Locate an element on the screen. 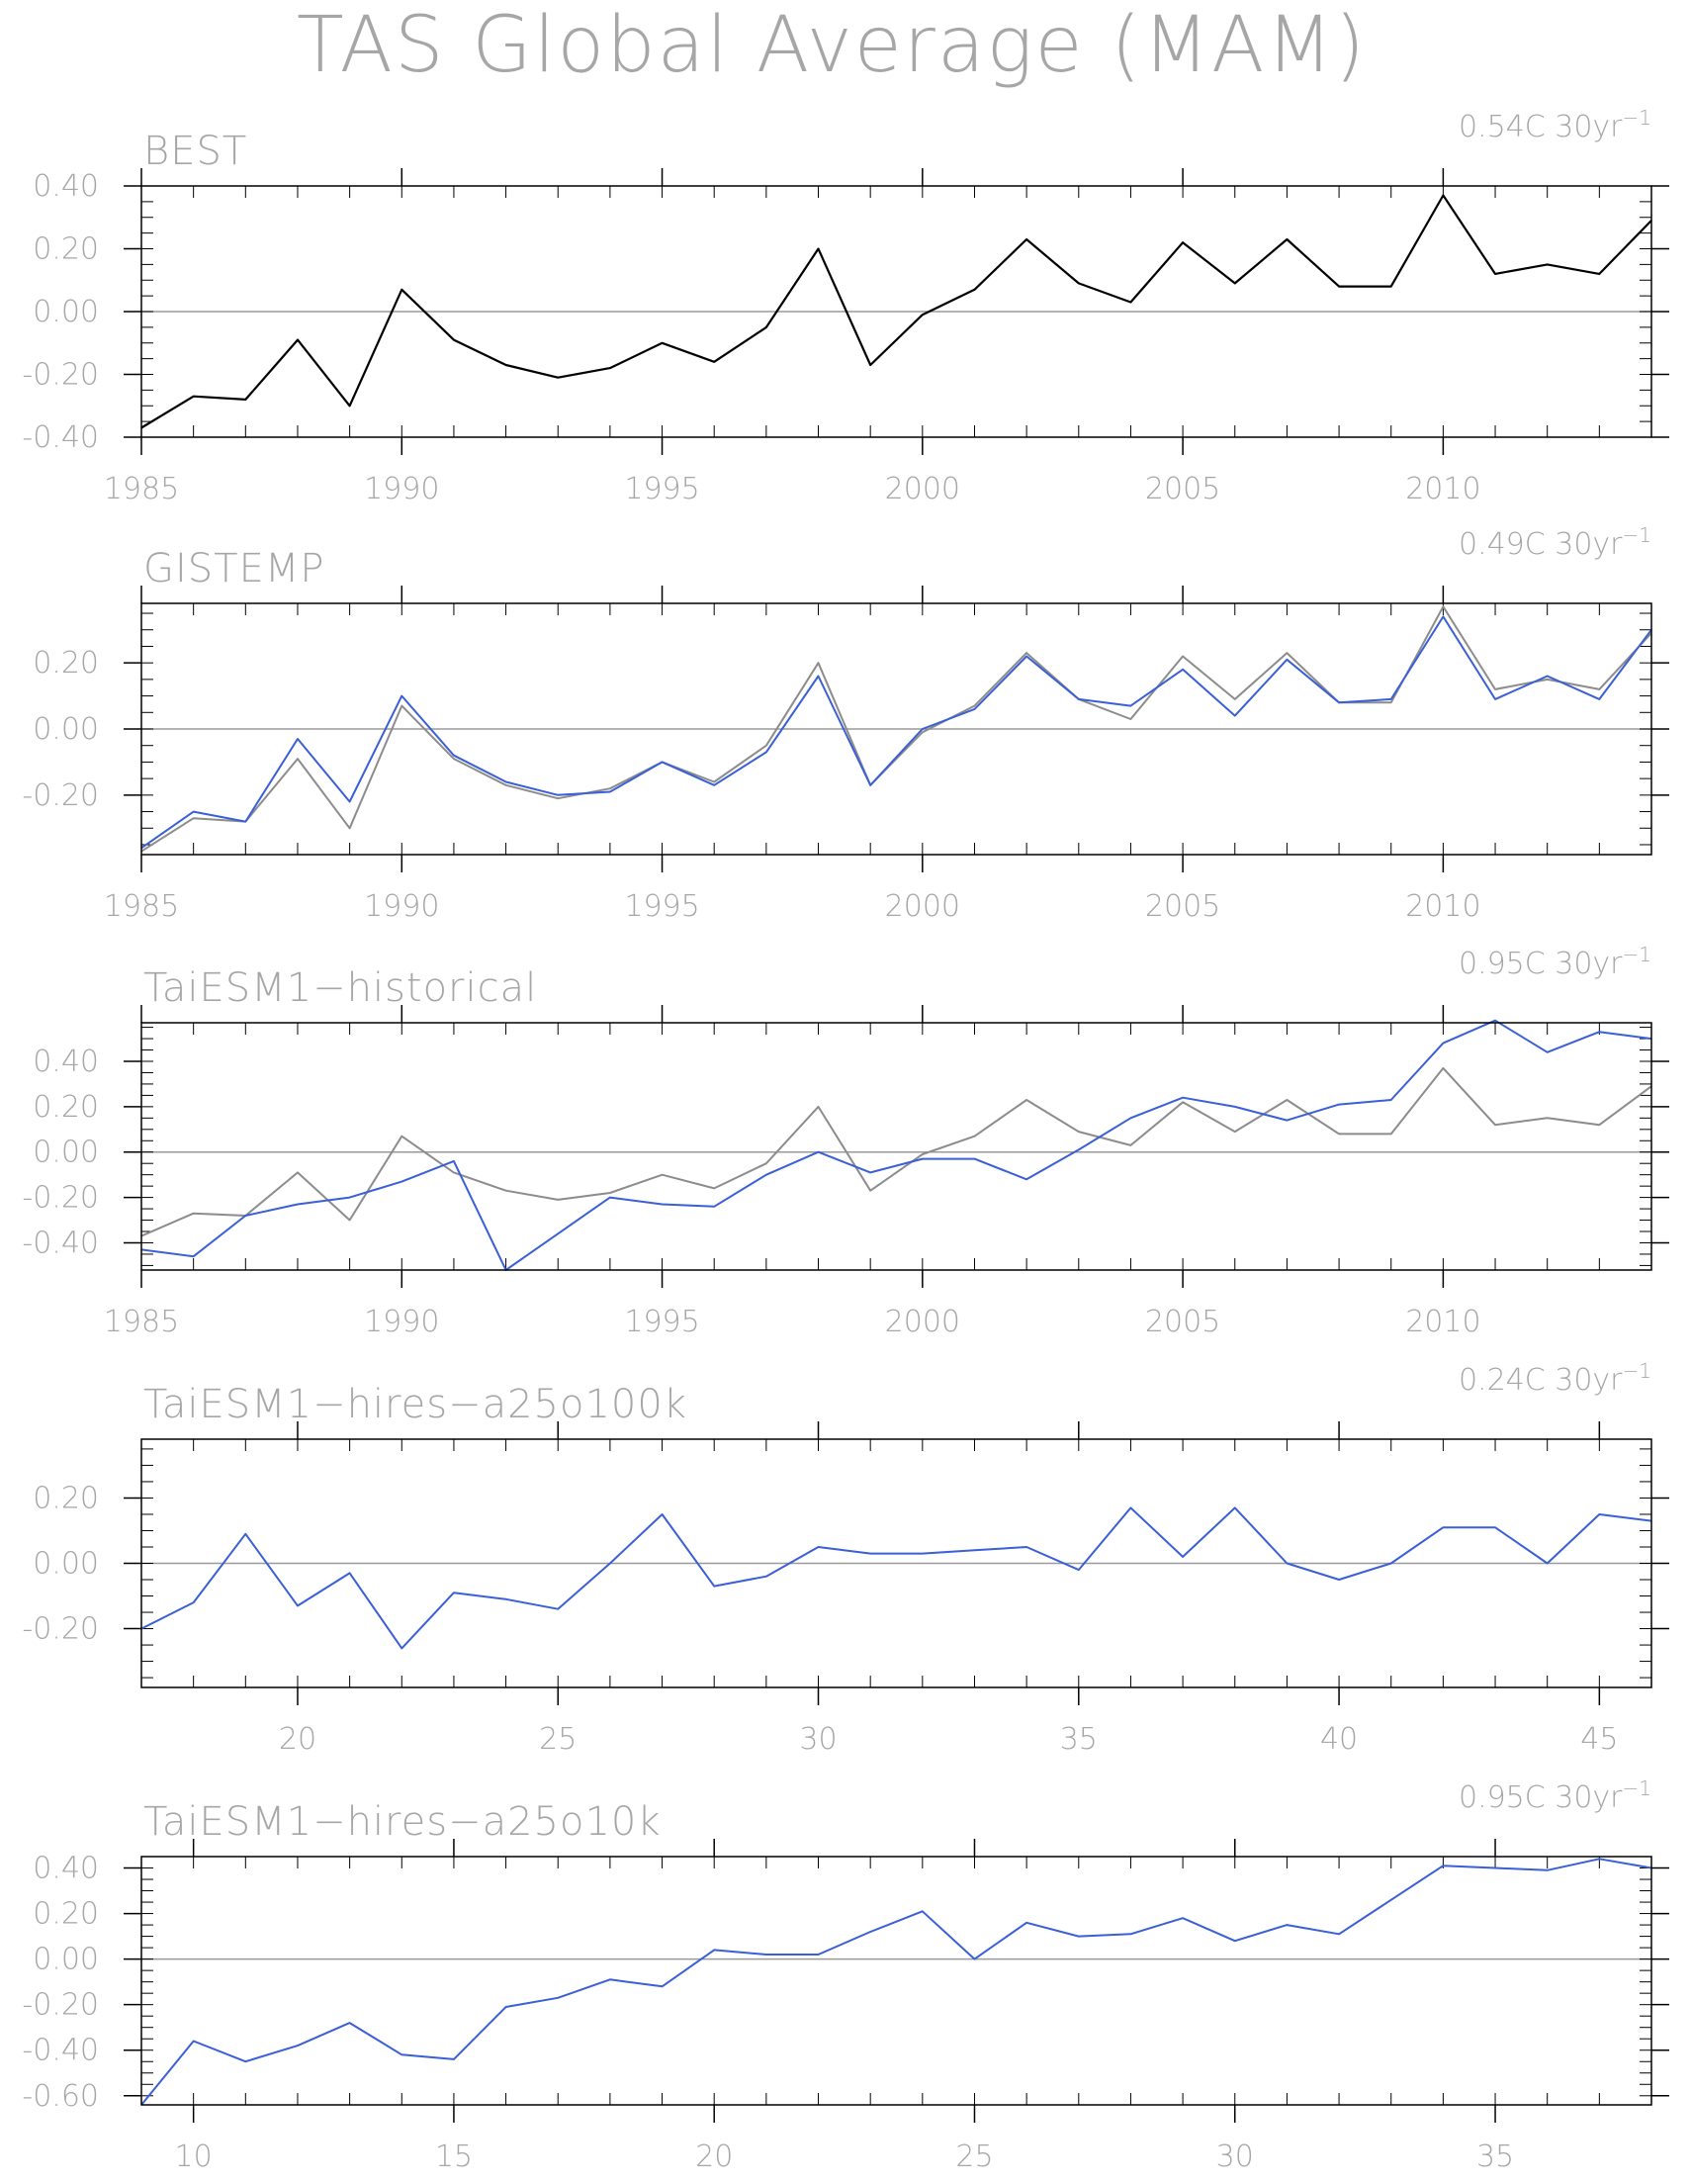  trend-annotation: 0.49C 30yr−1 is located at coordinates (1555, 542).